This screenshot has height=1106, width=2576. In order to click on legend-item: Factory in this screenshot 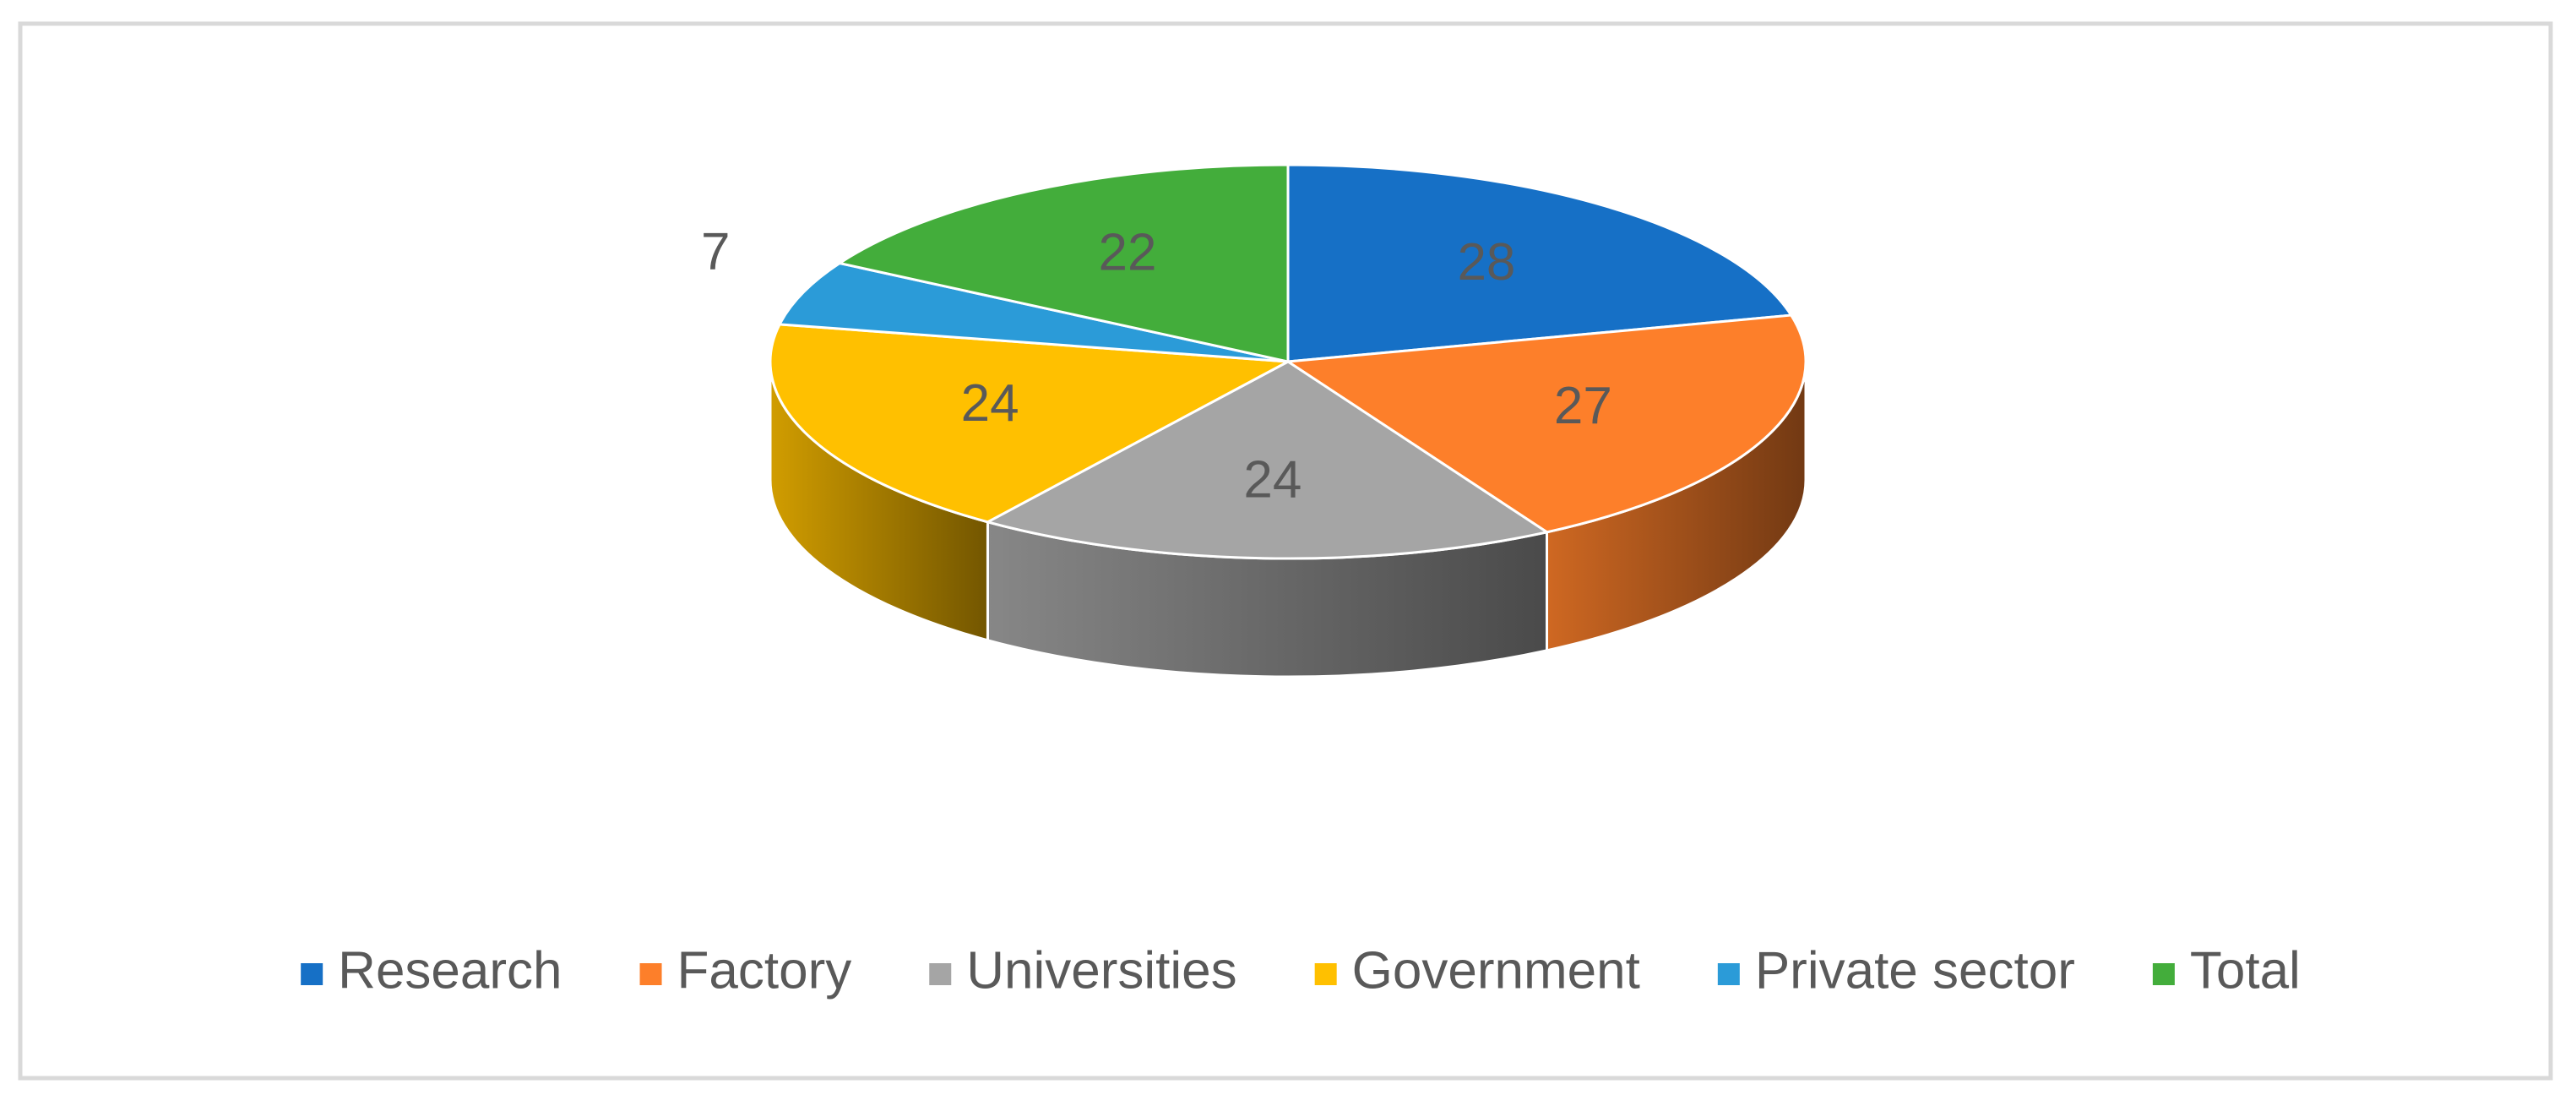, I will do `click(745, 970)`.